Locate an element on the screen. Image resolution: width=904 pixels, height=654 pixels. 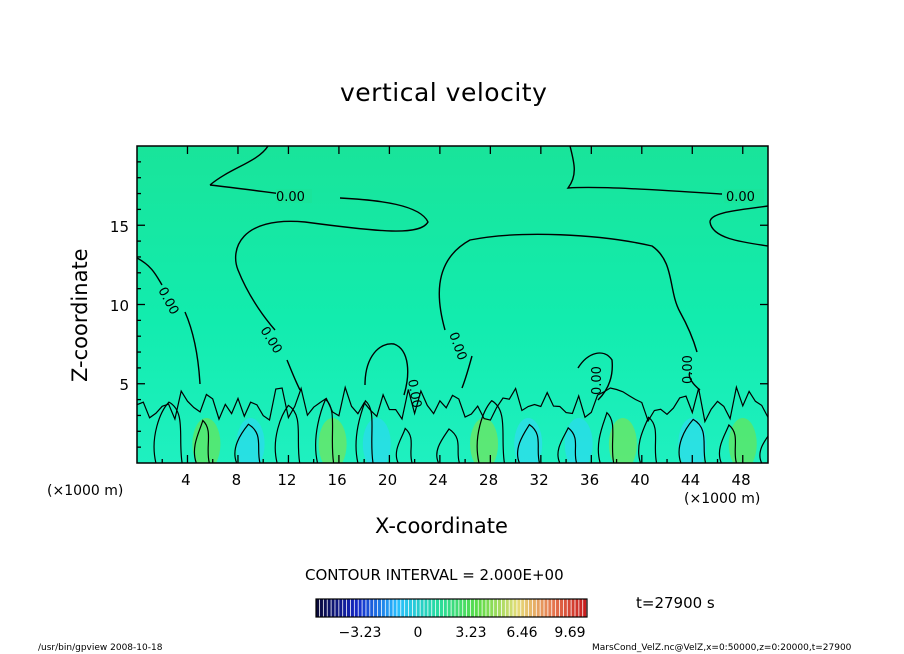
contour-interval-text: CONTOUR INTERVAL = 2.000E+00 is located at coordinates (434, 575).